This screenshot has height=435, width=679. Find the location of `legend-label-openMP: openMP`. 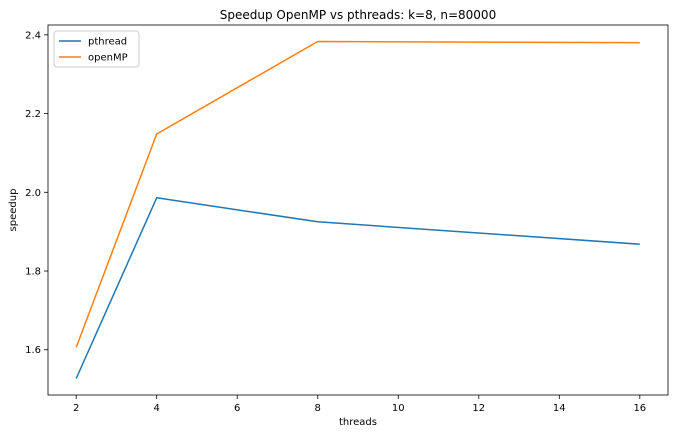

legend-label-openMP: openMP is located at coordinates (108, 58).